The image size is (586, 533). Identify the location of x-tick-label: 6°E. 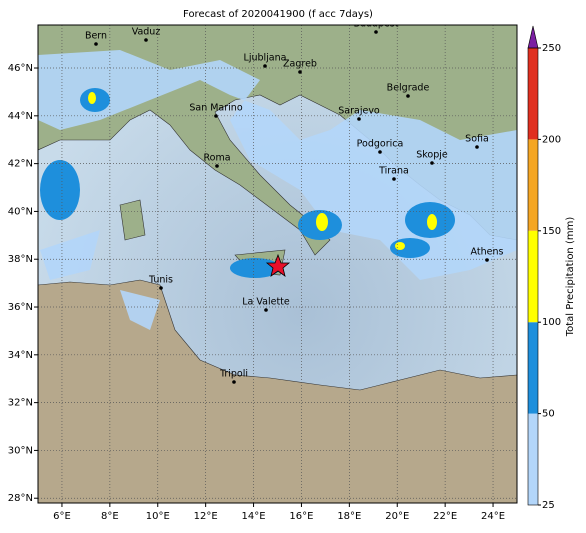
(62, 516).